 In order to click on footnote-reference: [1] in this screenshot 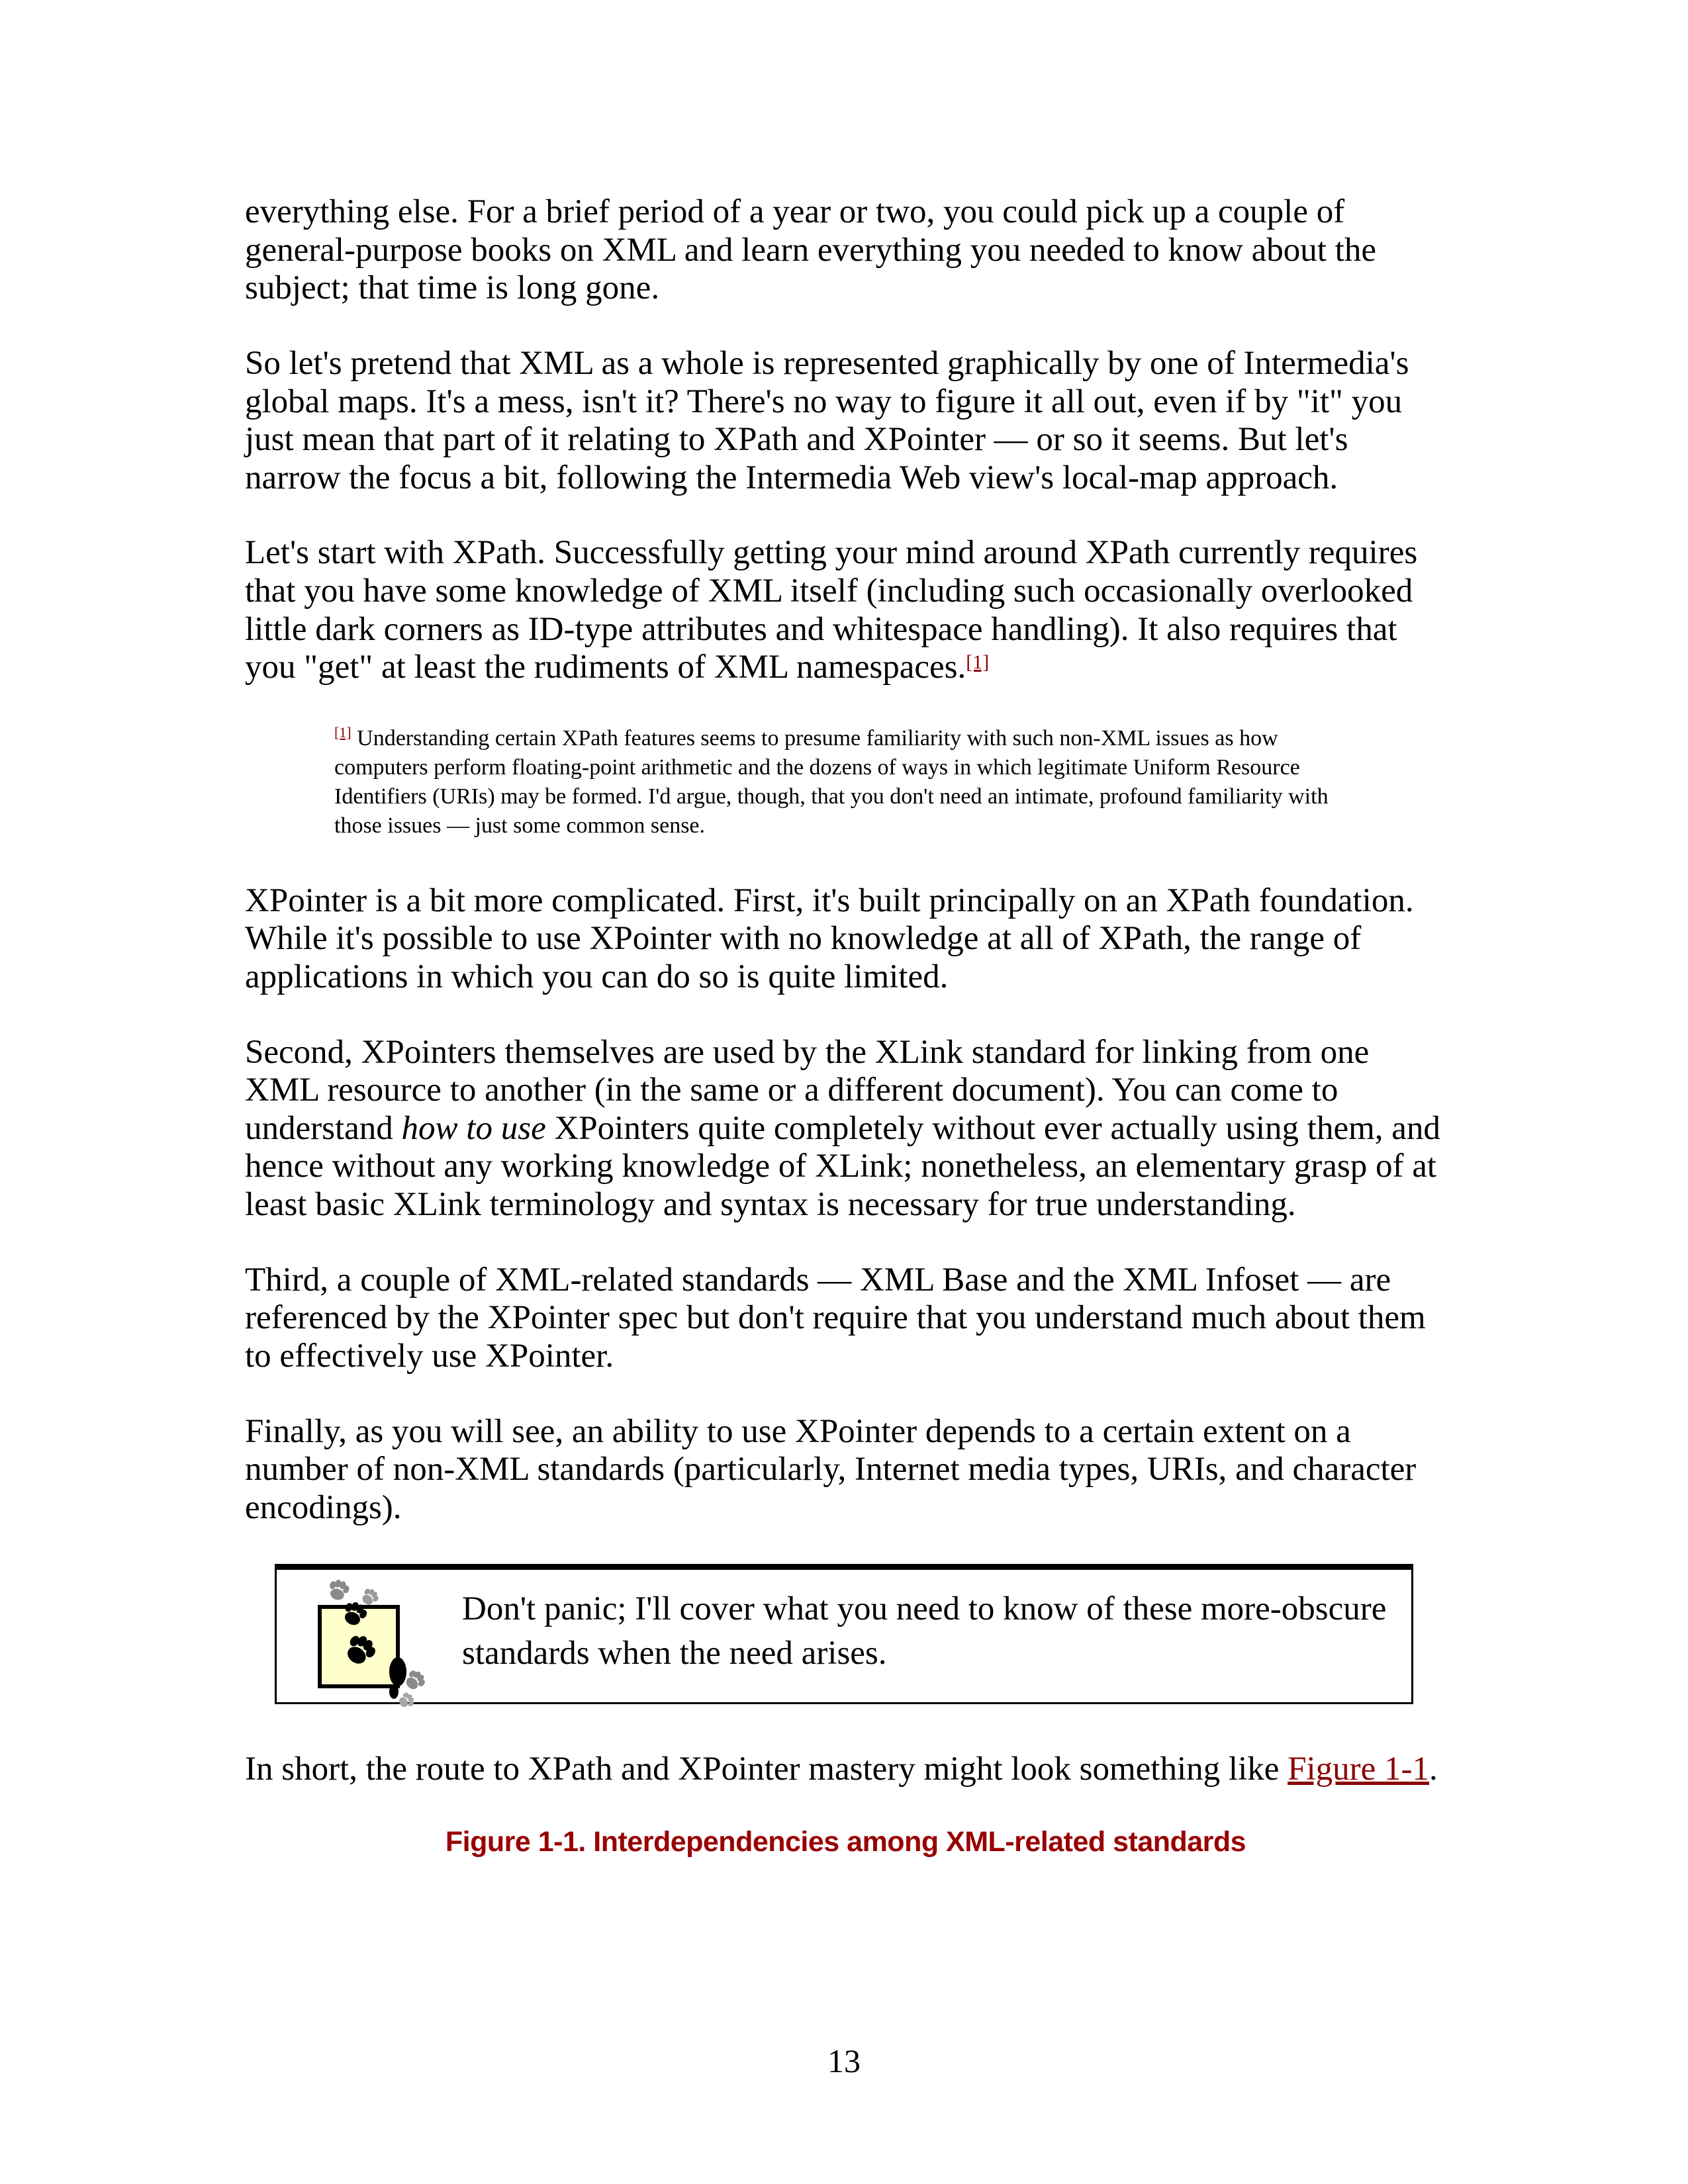, I will do `click(977, 662)`.